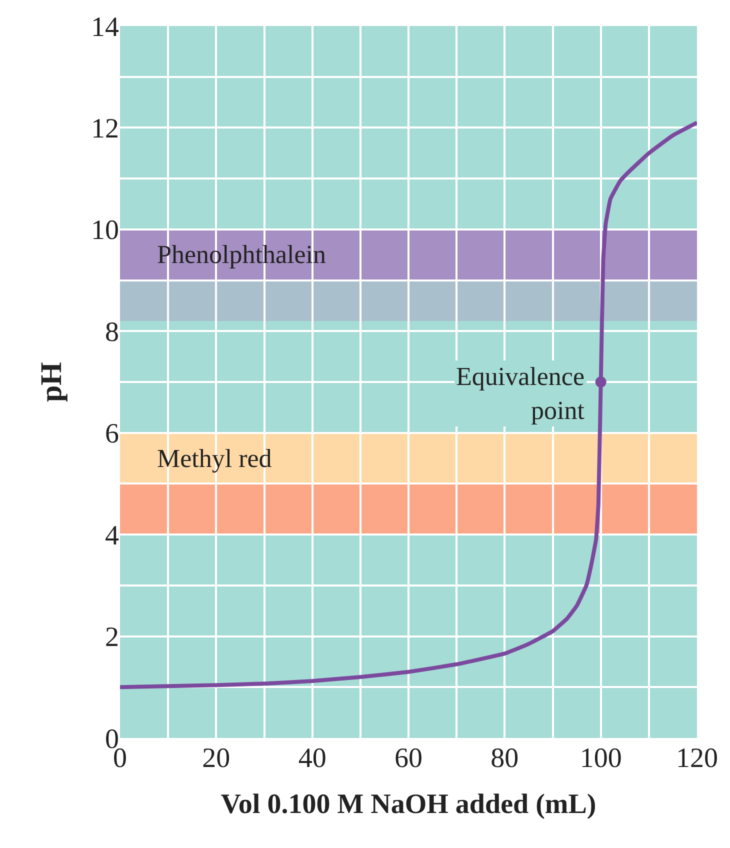  I want to click on x-tick-label: 60, so click(408, 758).